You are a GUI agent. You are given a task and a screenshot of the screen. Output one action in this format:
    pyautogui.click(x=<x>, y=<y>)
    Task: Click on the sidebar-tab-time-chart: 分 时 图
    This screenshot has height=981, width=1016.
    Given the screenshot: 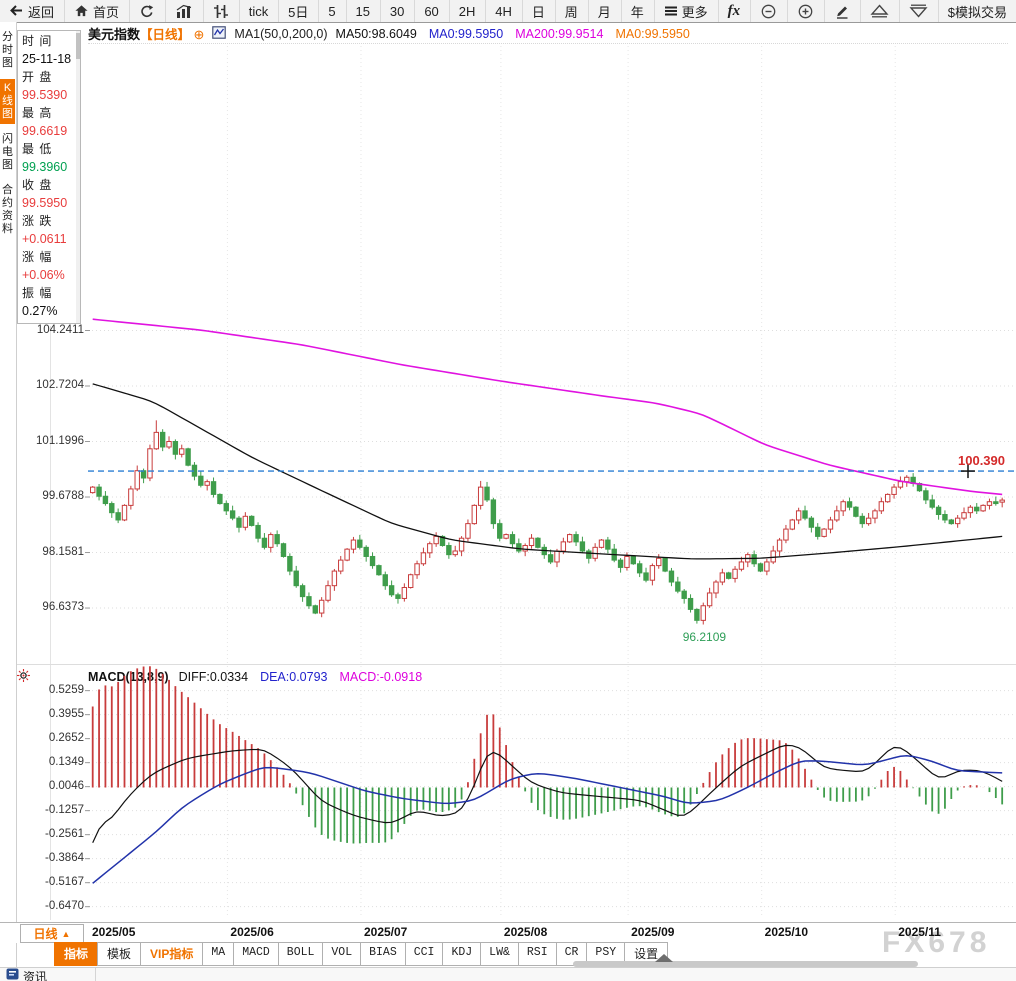 What is the action you would take?
    pyautogui.click(x=7, y=50)
    